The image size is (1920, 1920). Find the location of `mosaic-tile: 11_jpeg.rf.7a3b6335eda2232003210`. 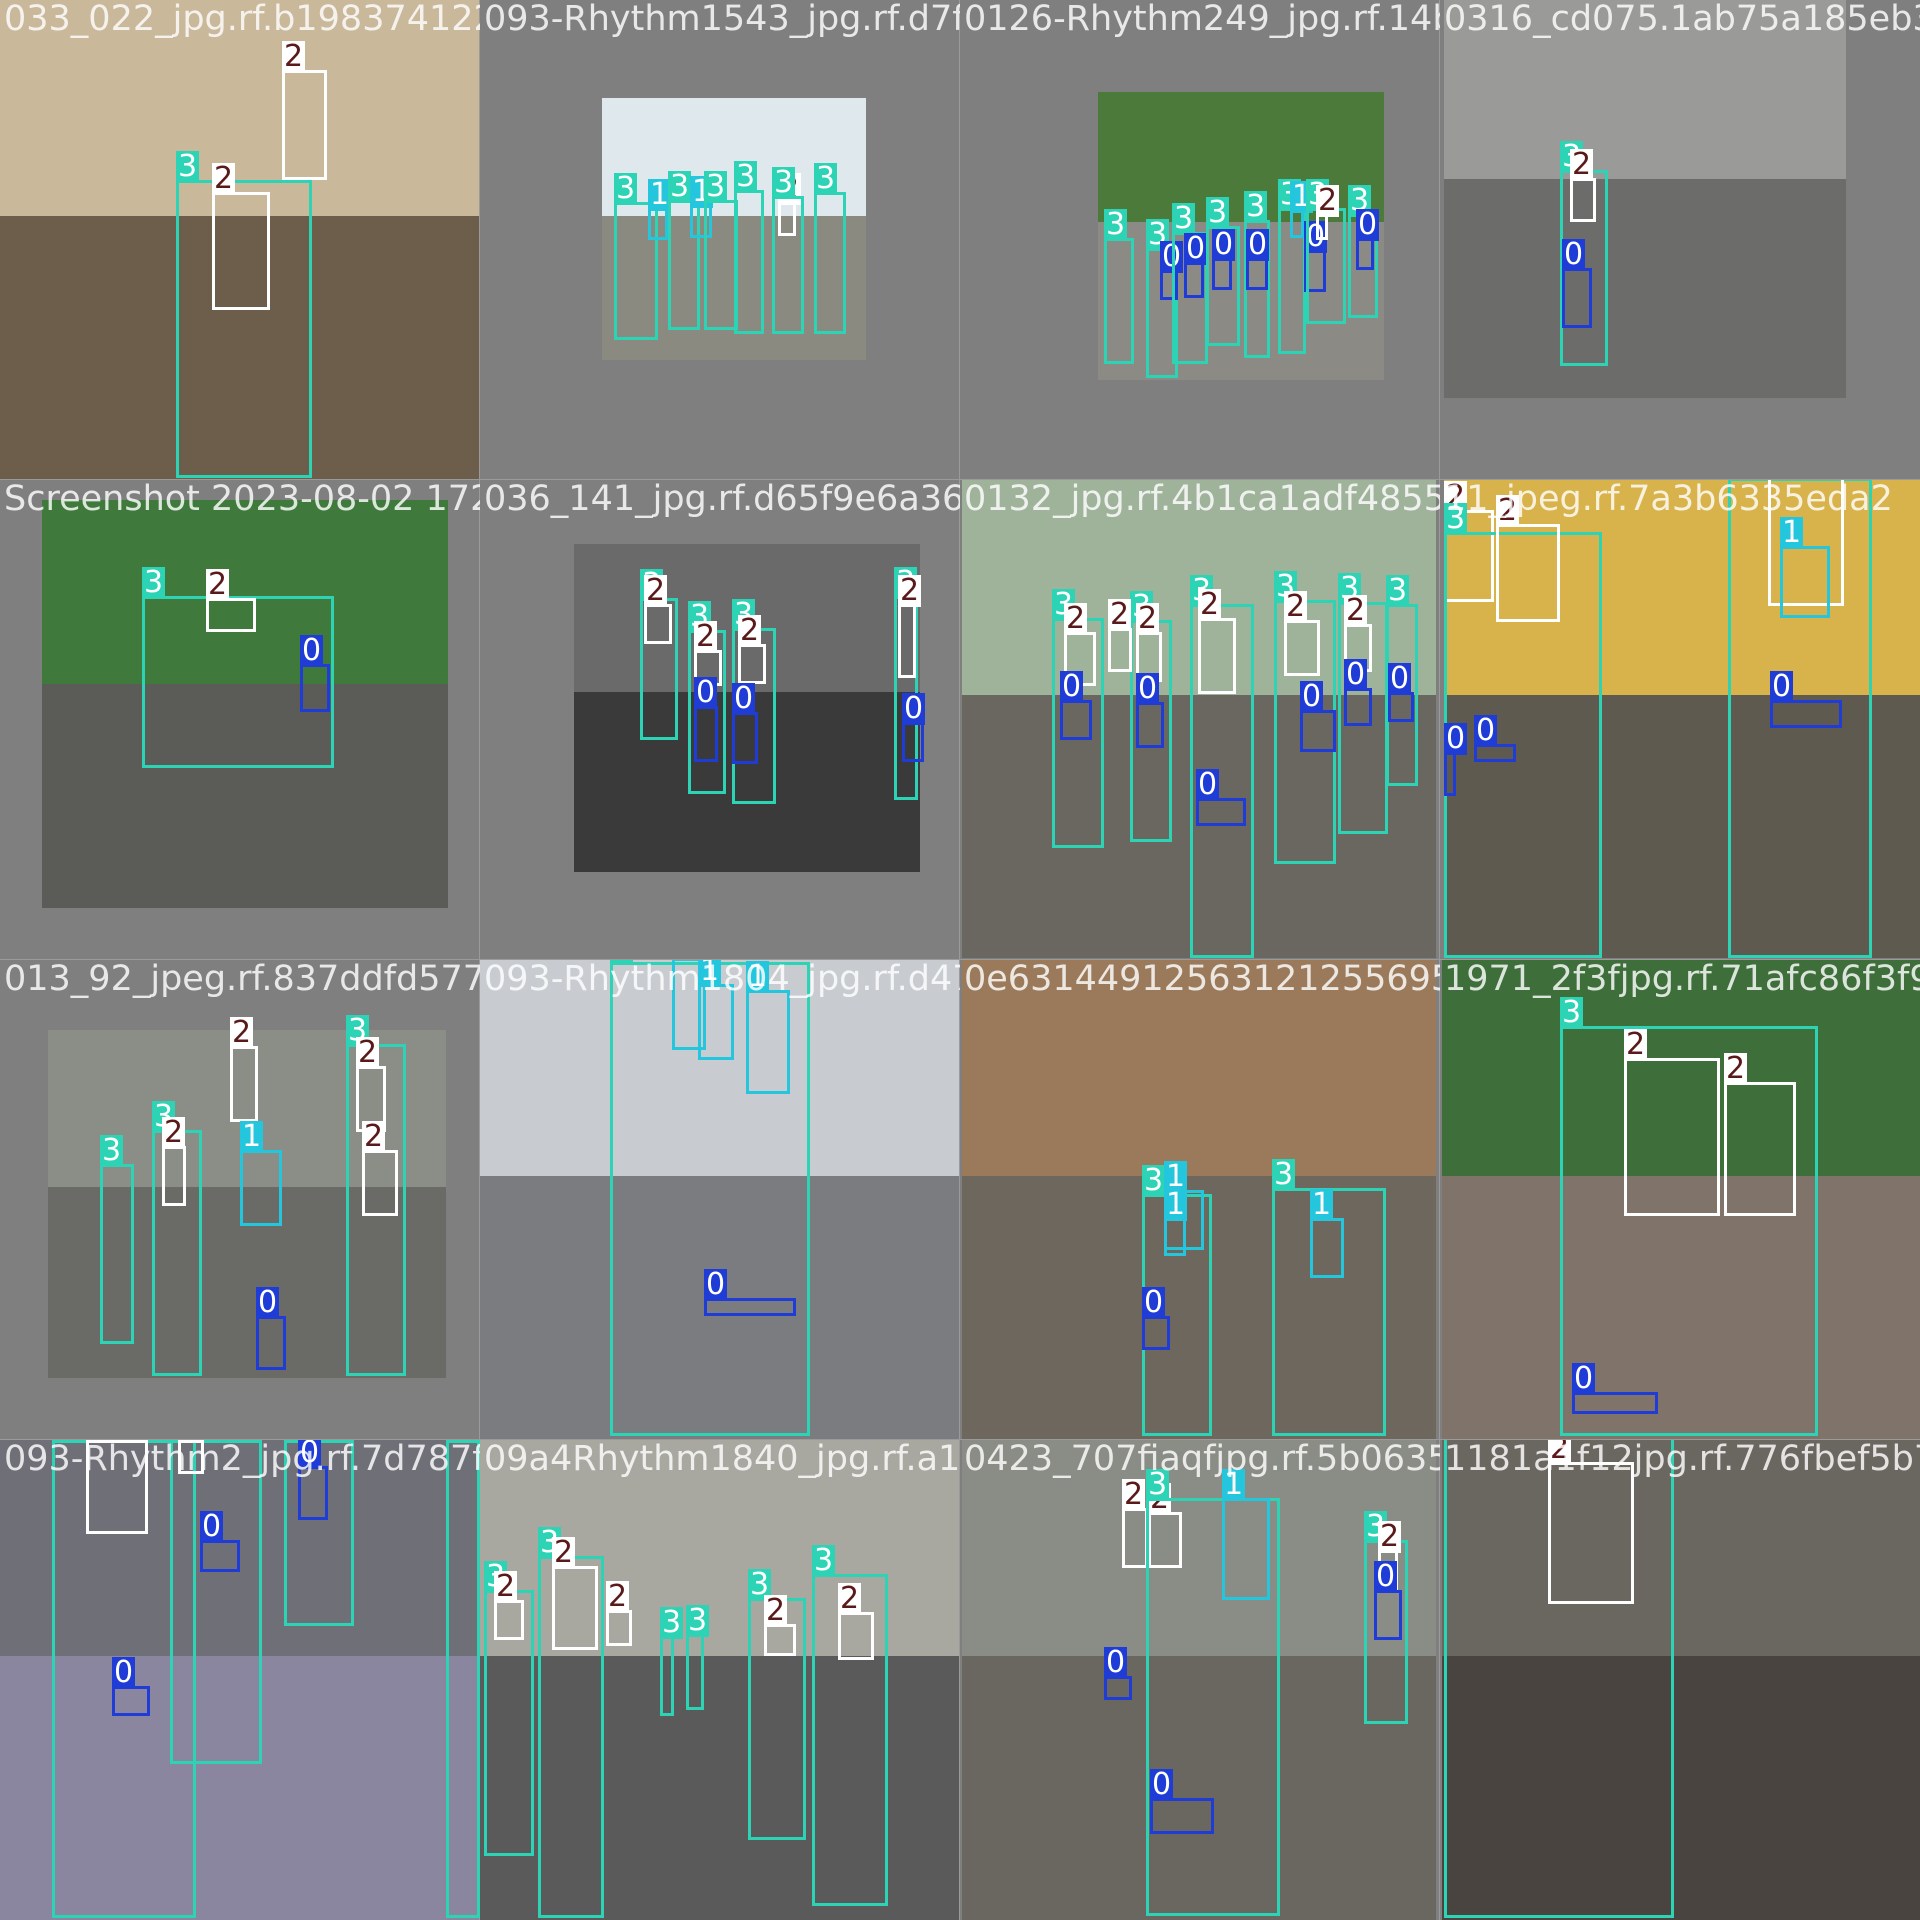

mosaic-tile: 11_jpeg.rf.7a3b6335eda2232003210 is located at coordinates (1679, 720).